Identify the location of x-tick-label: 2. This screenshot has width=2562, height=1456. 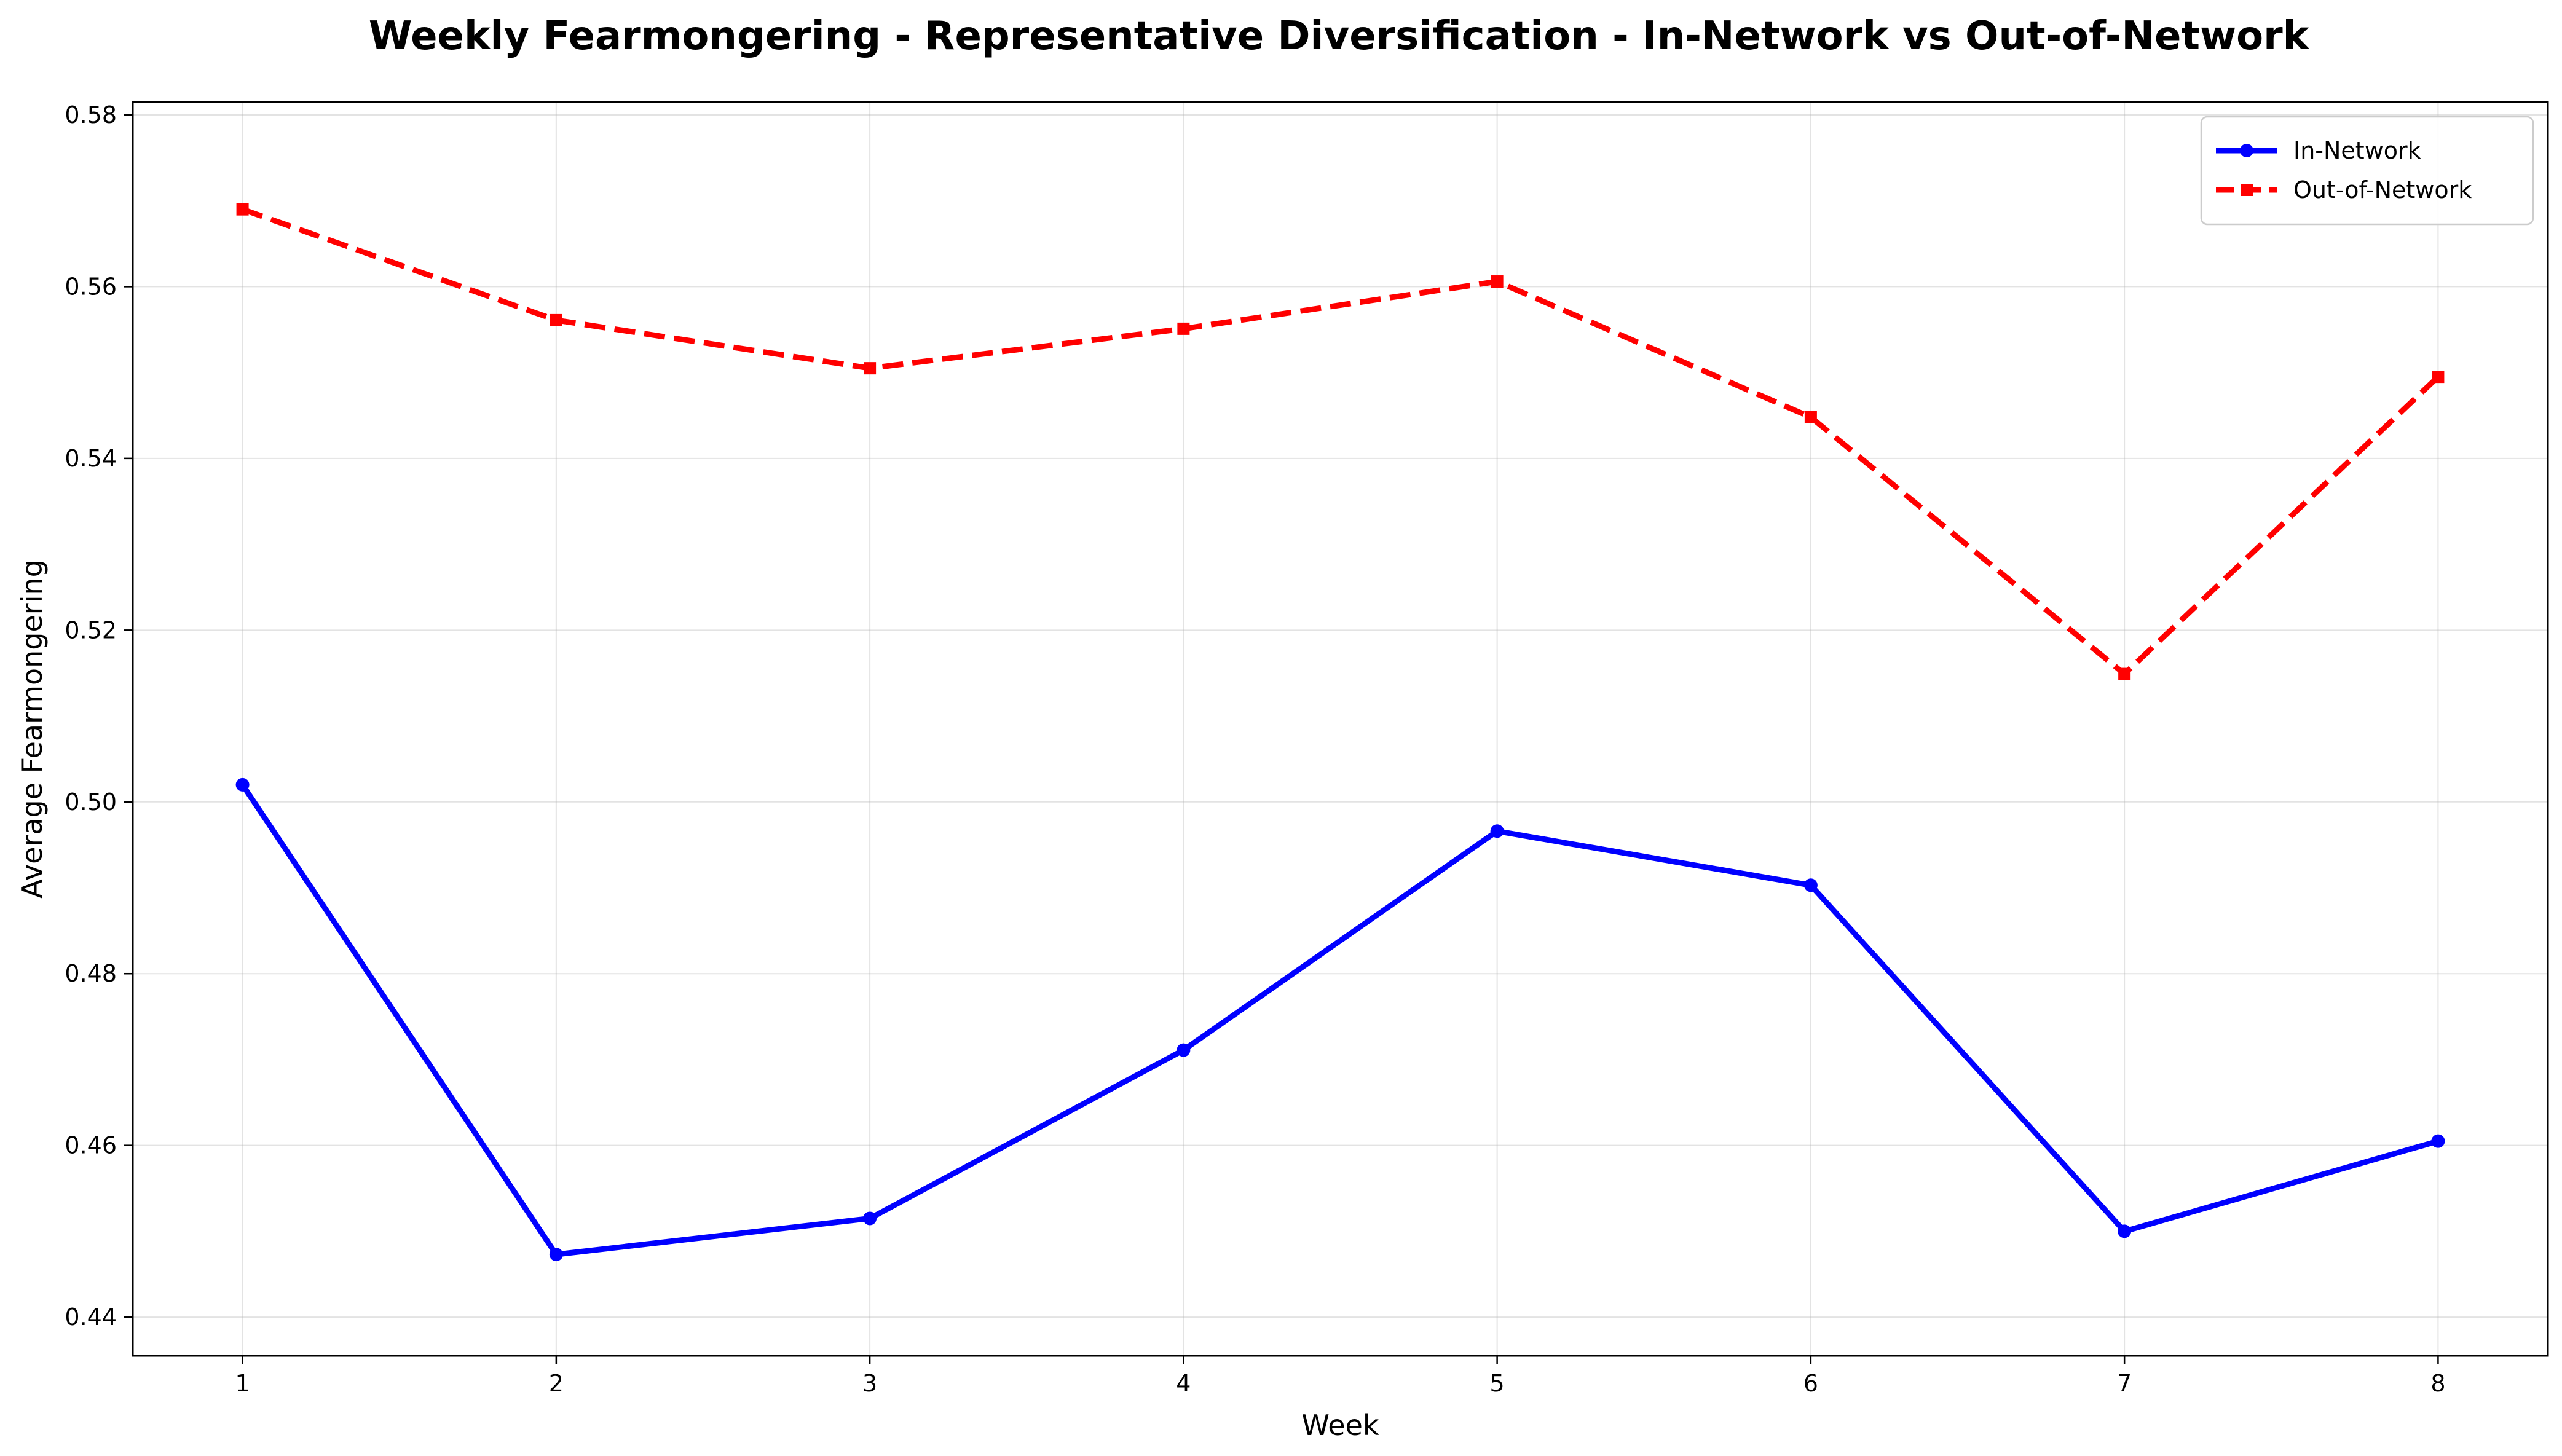
(556, 1383).